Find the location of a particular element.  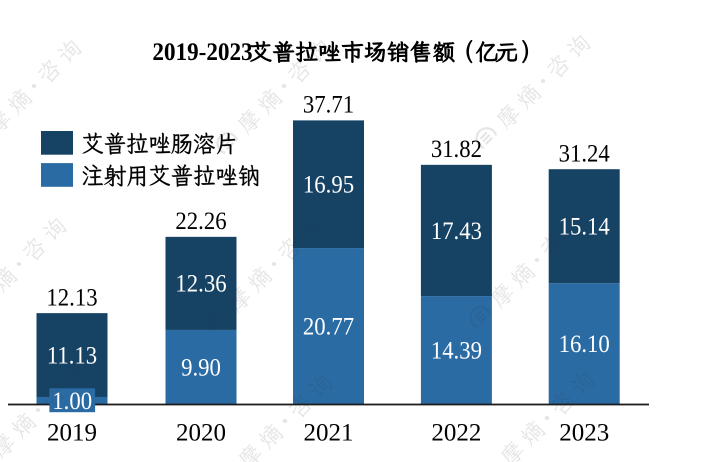

svg-text: 11.13 is located at coordinates (72, 355).